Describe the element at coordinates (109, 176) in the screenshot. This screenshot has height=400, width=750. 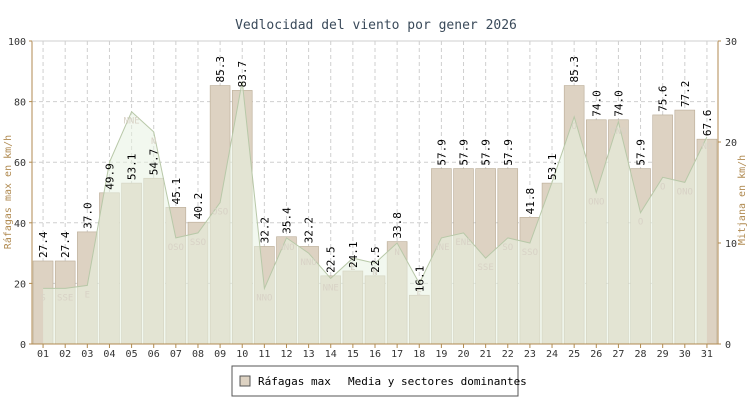
I see `data-label: 49.9` at that location.